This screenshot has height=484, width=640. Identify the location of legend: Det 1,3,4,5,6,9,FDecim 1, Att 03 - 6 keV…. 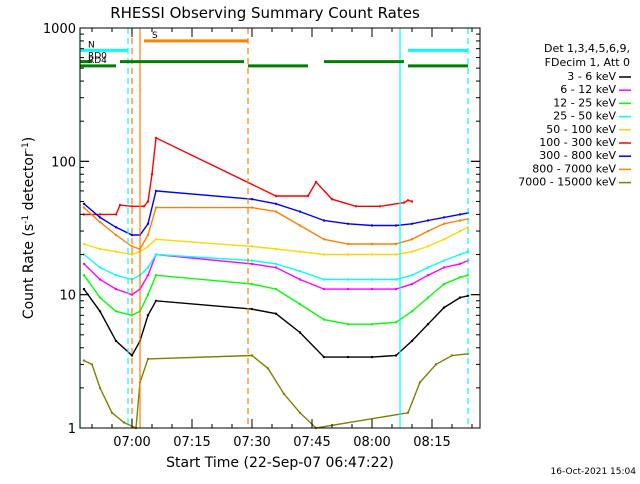
(574, 115).